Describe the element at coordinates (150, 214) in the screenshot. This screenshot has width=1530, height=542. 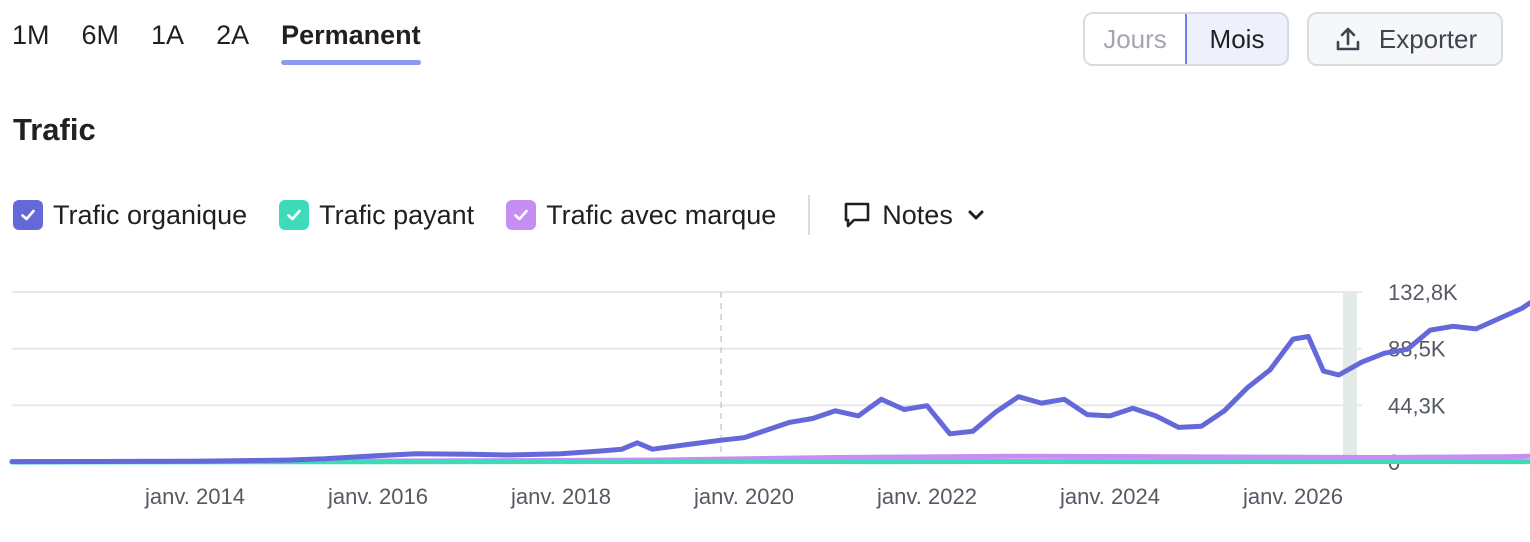
I see `legend-organic-label: Trafic organique` at that location.